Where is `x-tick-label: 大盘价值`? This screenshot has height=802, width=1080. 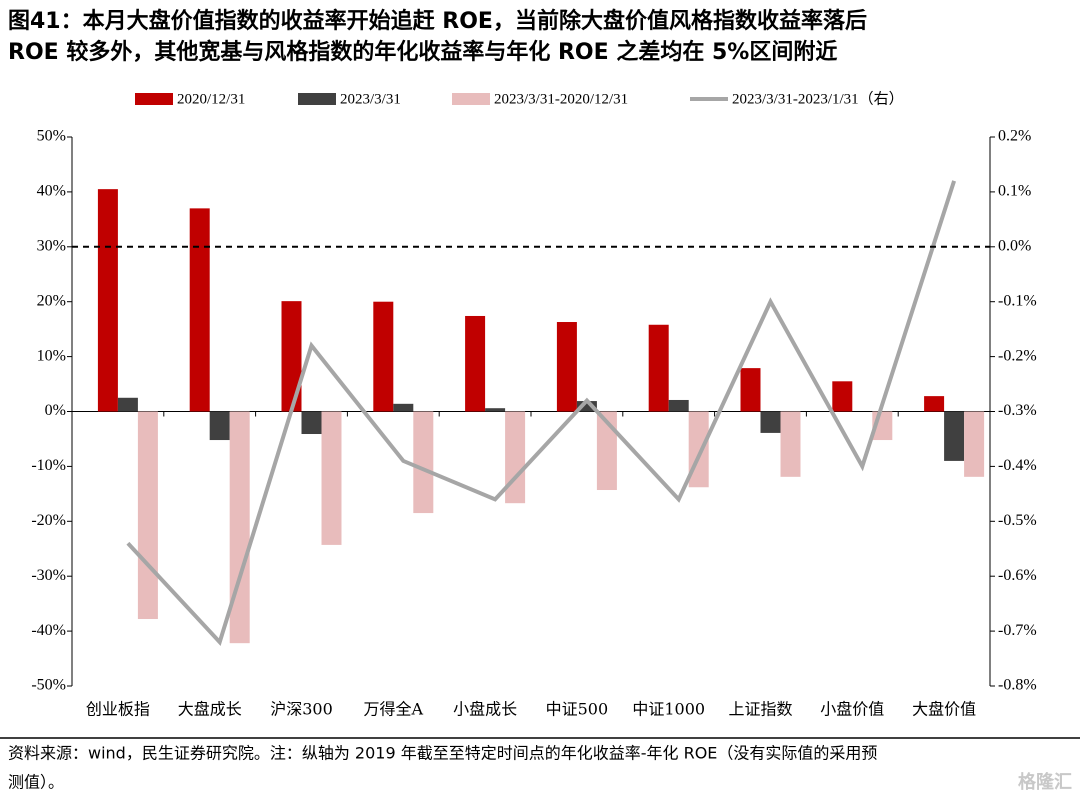
x-tick-label: 大盘价值 is located at coordinates (944, 709).